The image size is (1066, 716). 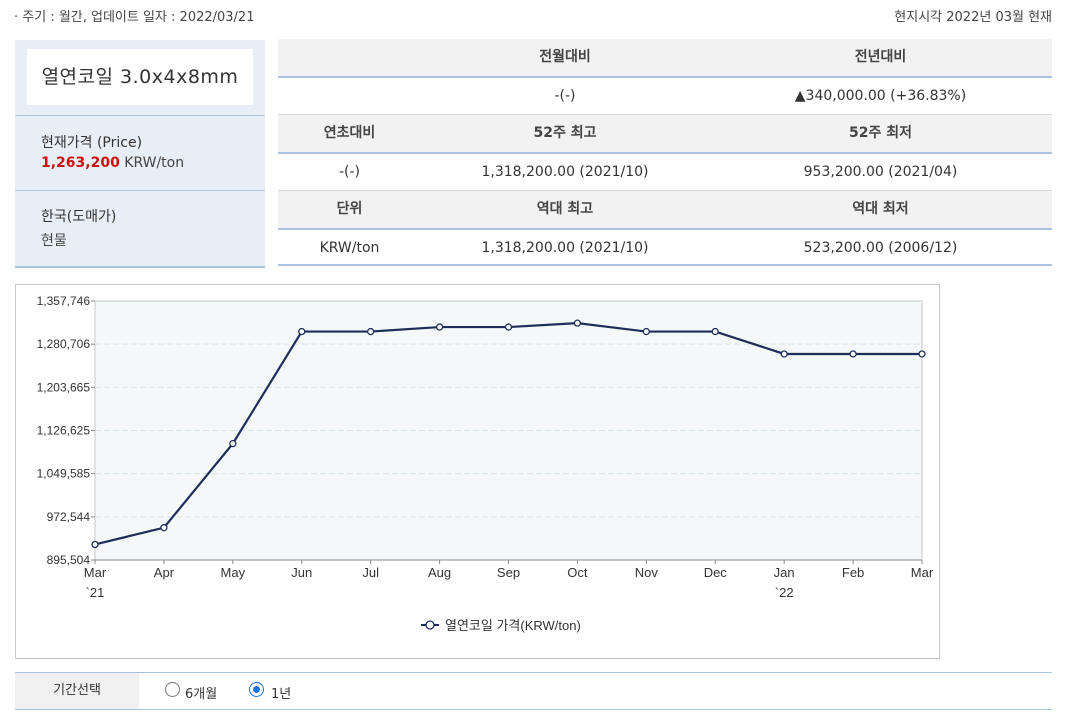 What do you see at coordinates (69, 560) in the screenshot?
I see `y-tick-label: 895,504` at bounding box center [69, 560].